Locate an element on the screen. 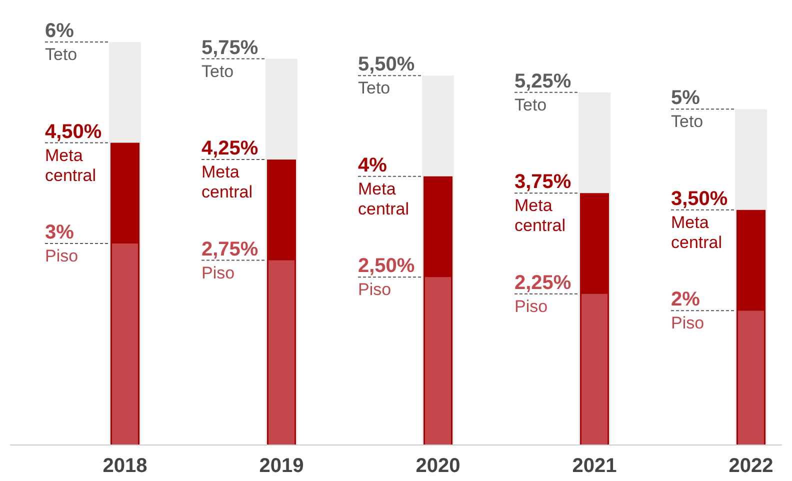  x-tick-label: 2019 is located at coordinates (281, 466).